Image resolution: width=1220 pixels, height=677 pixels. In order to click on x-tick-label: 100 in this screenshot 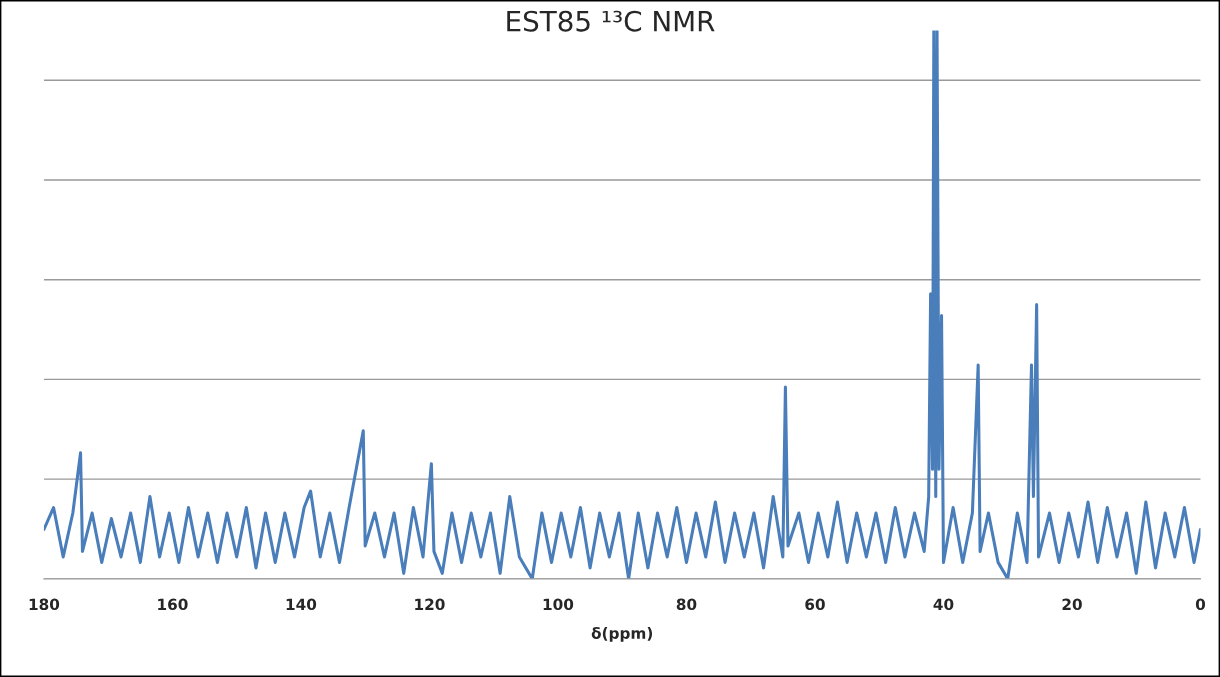, I will do `click(558, 604)`.